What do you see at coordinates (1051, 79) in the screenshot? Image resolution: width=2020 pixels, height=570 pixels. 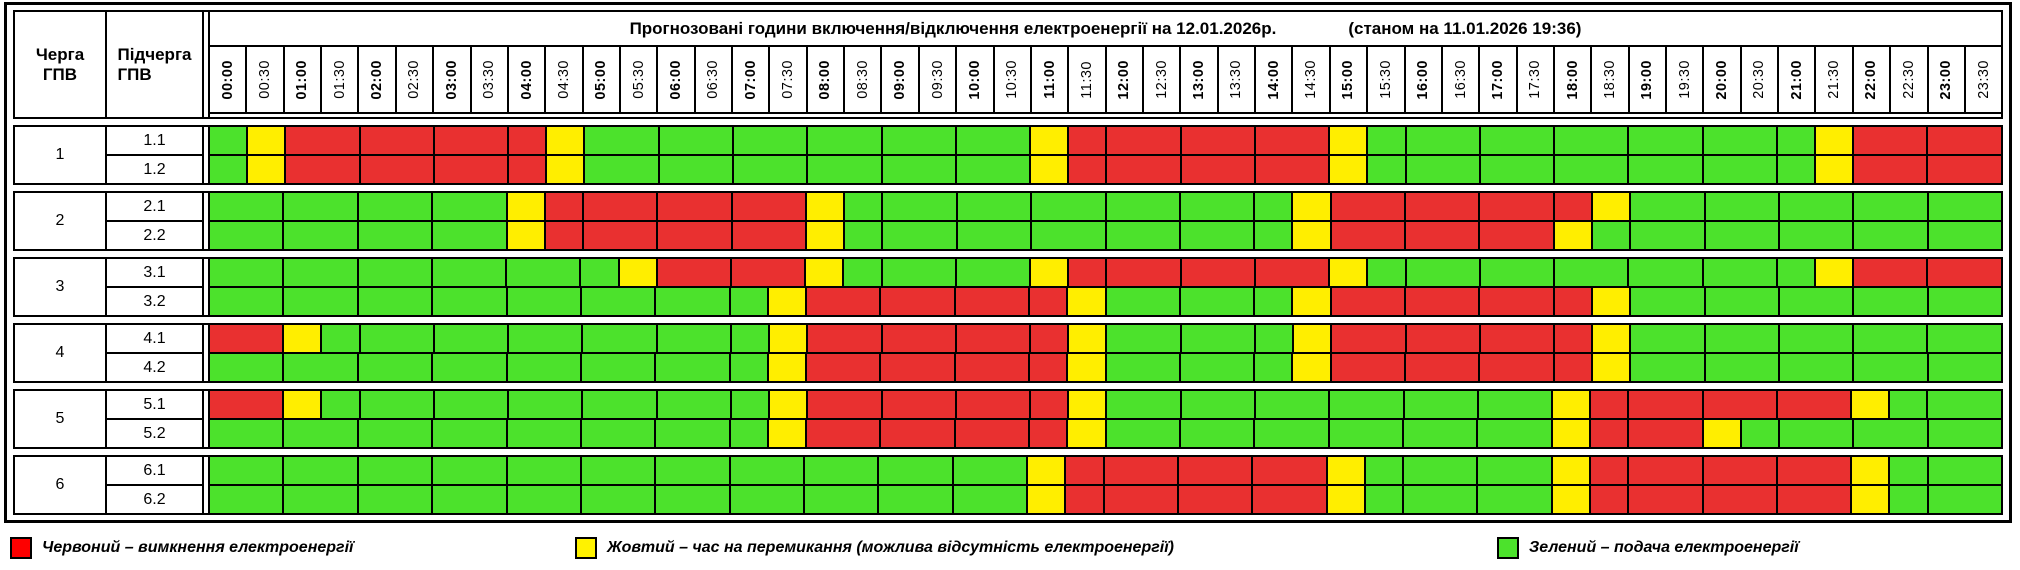 I see `time-label: 11:00` at bounding box center [1051, 79].